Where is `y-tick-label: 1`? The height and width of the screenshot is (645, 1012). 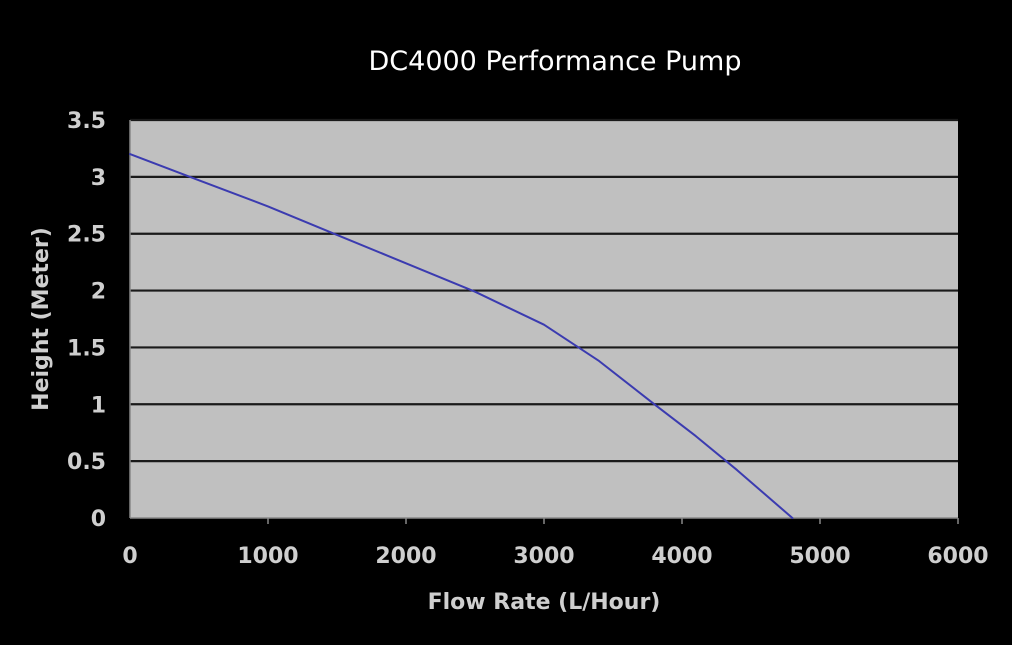
y-tick-label: 1 is located at coordinates (98, 405).